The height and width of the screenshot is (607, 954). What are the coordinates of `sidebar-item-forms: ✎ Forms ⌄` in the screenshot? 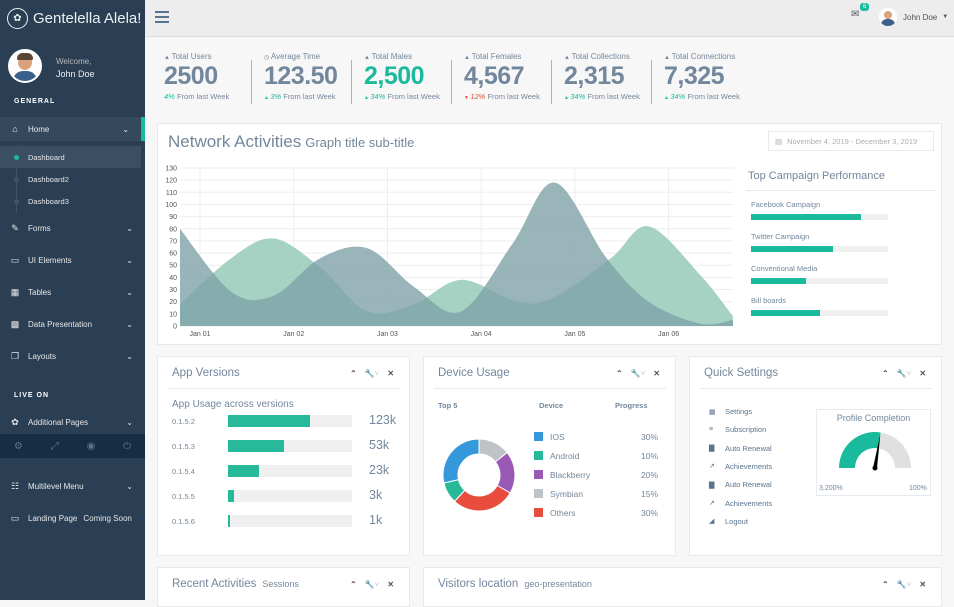 It's located at (72, 228).